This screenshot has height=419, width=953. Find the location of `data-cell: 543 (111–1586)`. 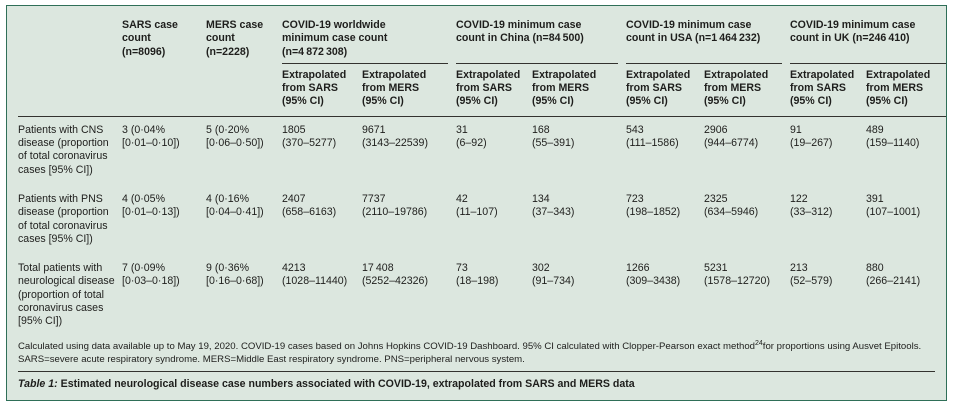

data-cell: 543 (111–1586) is located at coordinates (652, 136).